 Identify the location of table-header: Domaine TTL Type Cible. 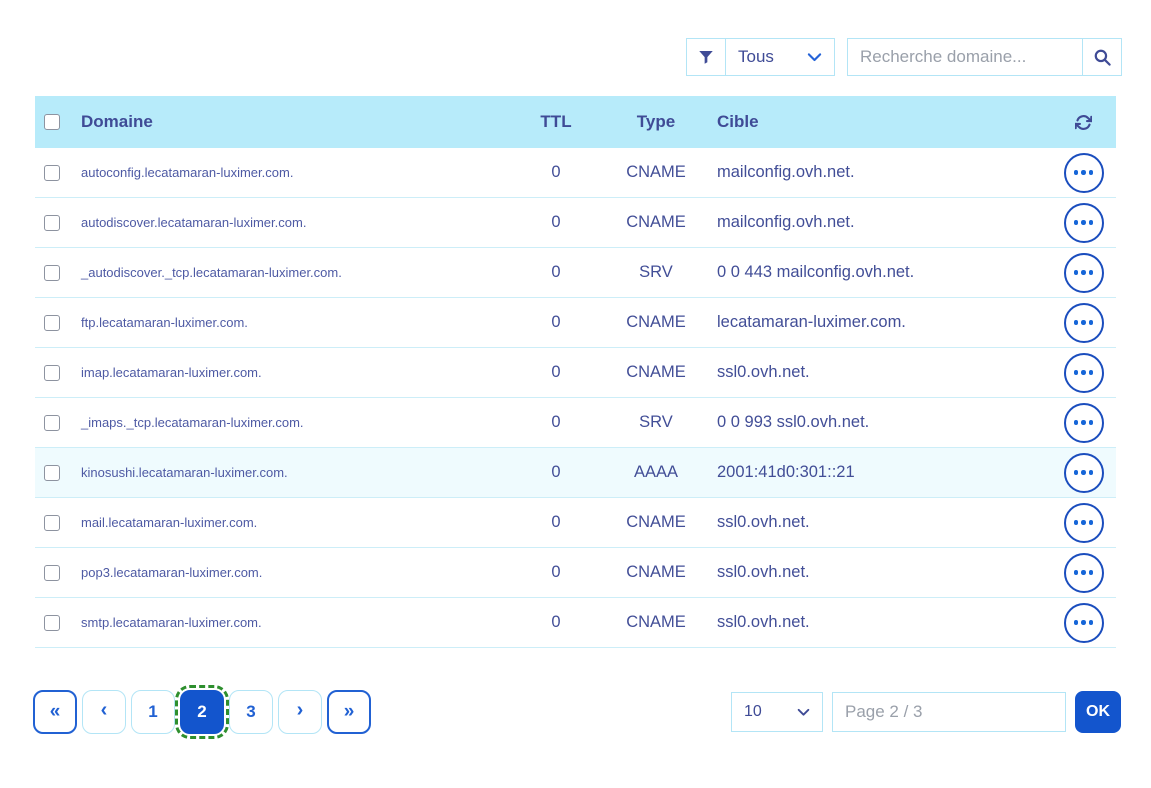
(575, 122).